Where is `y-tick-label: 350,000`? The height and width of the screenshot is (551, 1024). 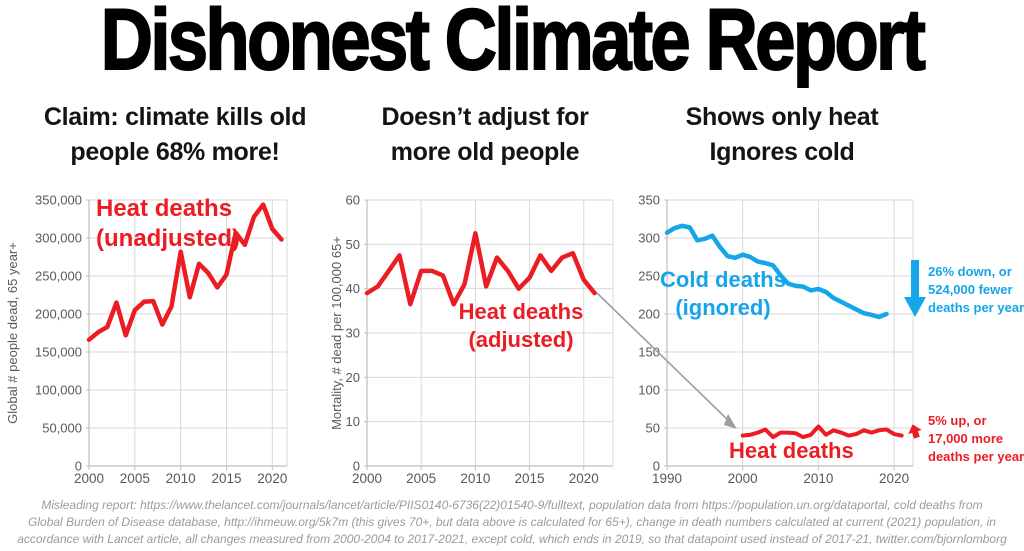 y-tick-label: 350,000 is located at coordinates (58, 200).